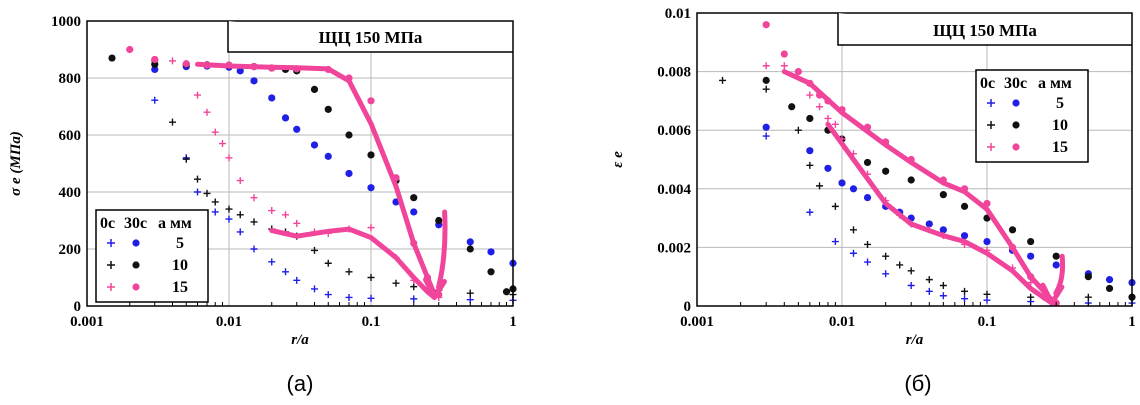 The height and width of the screenshot is (405, 1140). What do you see at coordinates (300, 383) in the screenshot?
I see `caption-a: (а)` at bounding box center [300, 383].